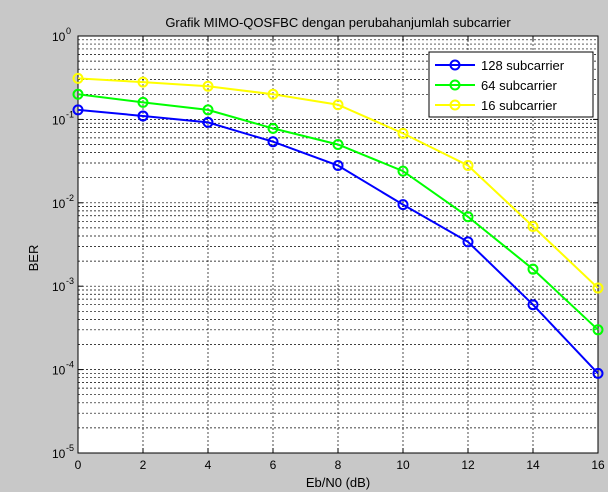 The height and width of the screenshot is (492, 608). I want to click on y-tick-label-exponent: -2, so click(70, 198).